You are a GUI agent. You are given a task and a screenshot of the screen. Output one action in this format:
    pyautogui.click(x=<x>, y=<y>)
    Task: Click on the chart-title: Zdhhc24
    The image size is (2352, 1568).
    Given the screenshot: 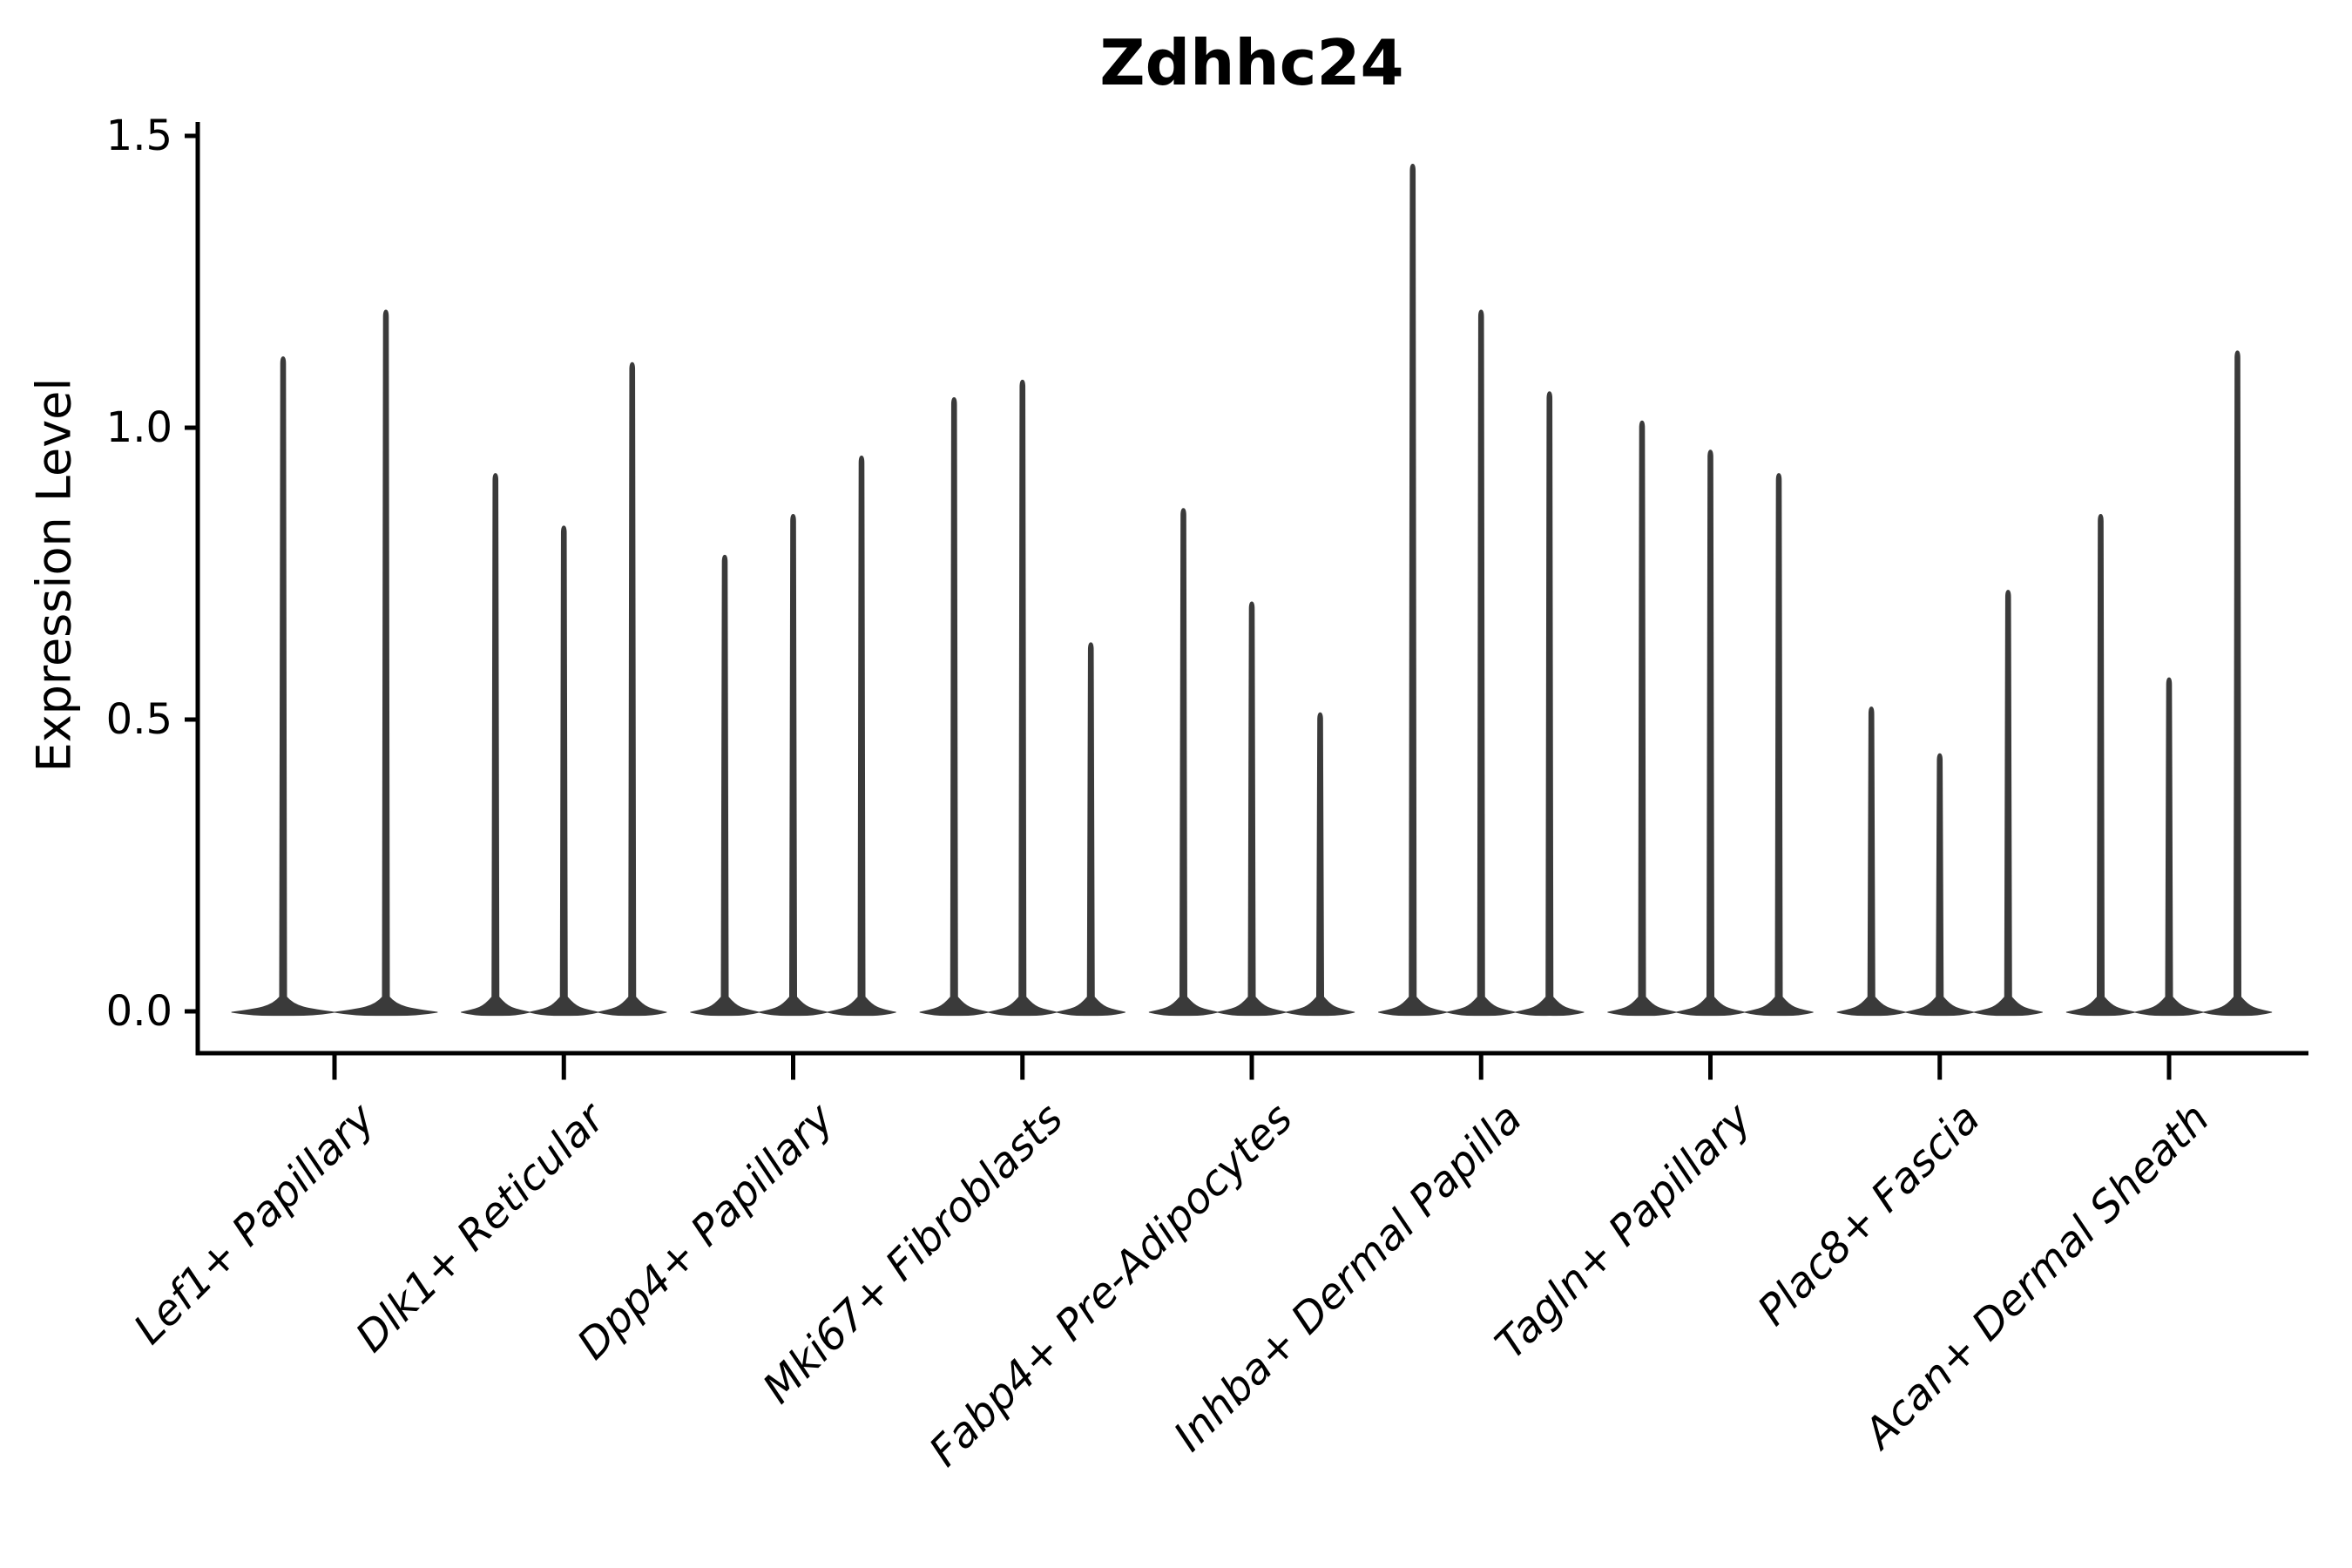 What is the action you would take?
    pyautogui.click(x=1251, y=62)
    